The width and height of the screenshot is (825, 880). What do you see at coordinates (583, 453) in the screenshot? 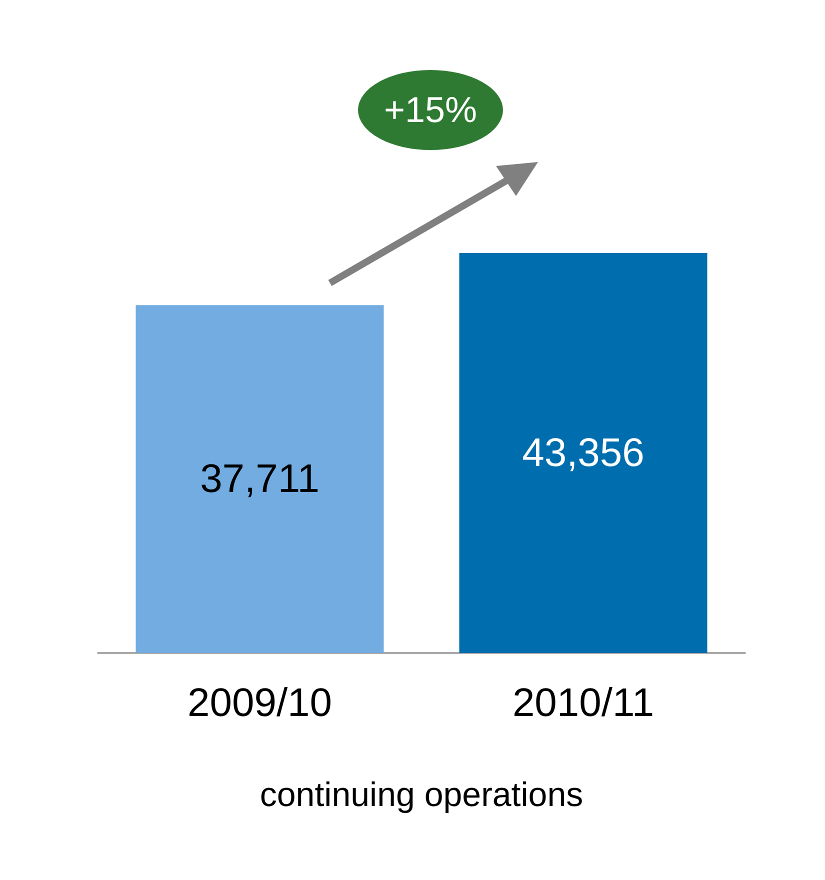
I see `data-label: 43,356` at bounding box center [583, 453].